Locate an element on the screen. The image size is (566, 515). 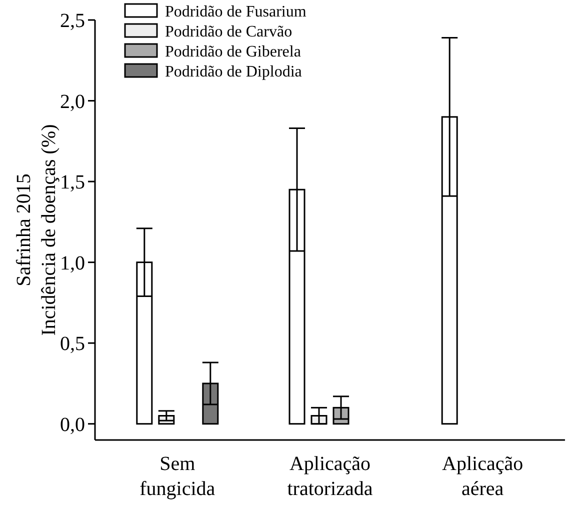
legend-label: Podridão de Fusarium is located at coordinates (236, 12).